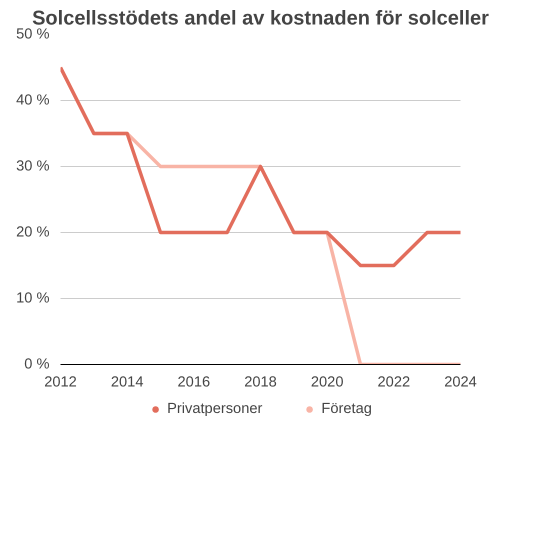  I want to click on chart-title: Solcellsstödets andel av kostnaden för solceller, so click(261, 19).